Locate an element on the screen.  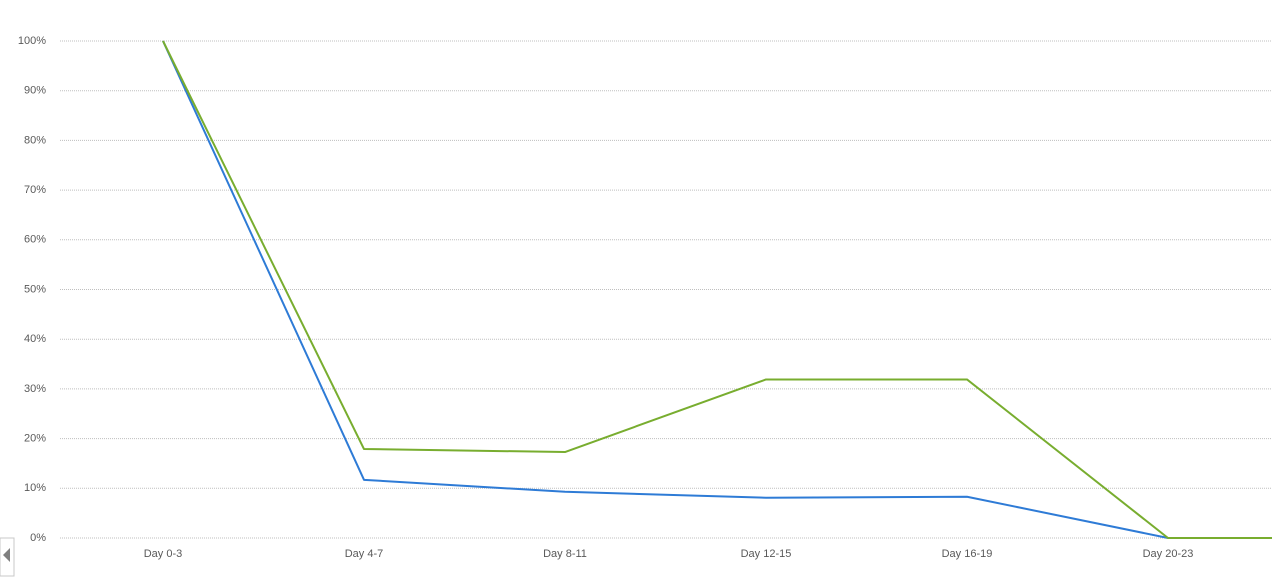
y-tick-label: 80% is located at coordinates (35, 140).